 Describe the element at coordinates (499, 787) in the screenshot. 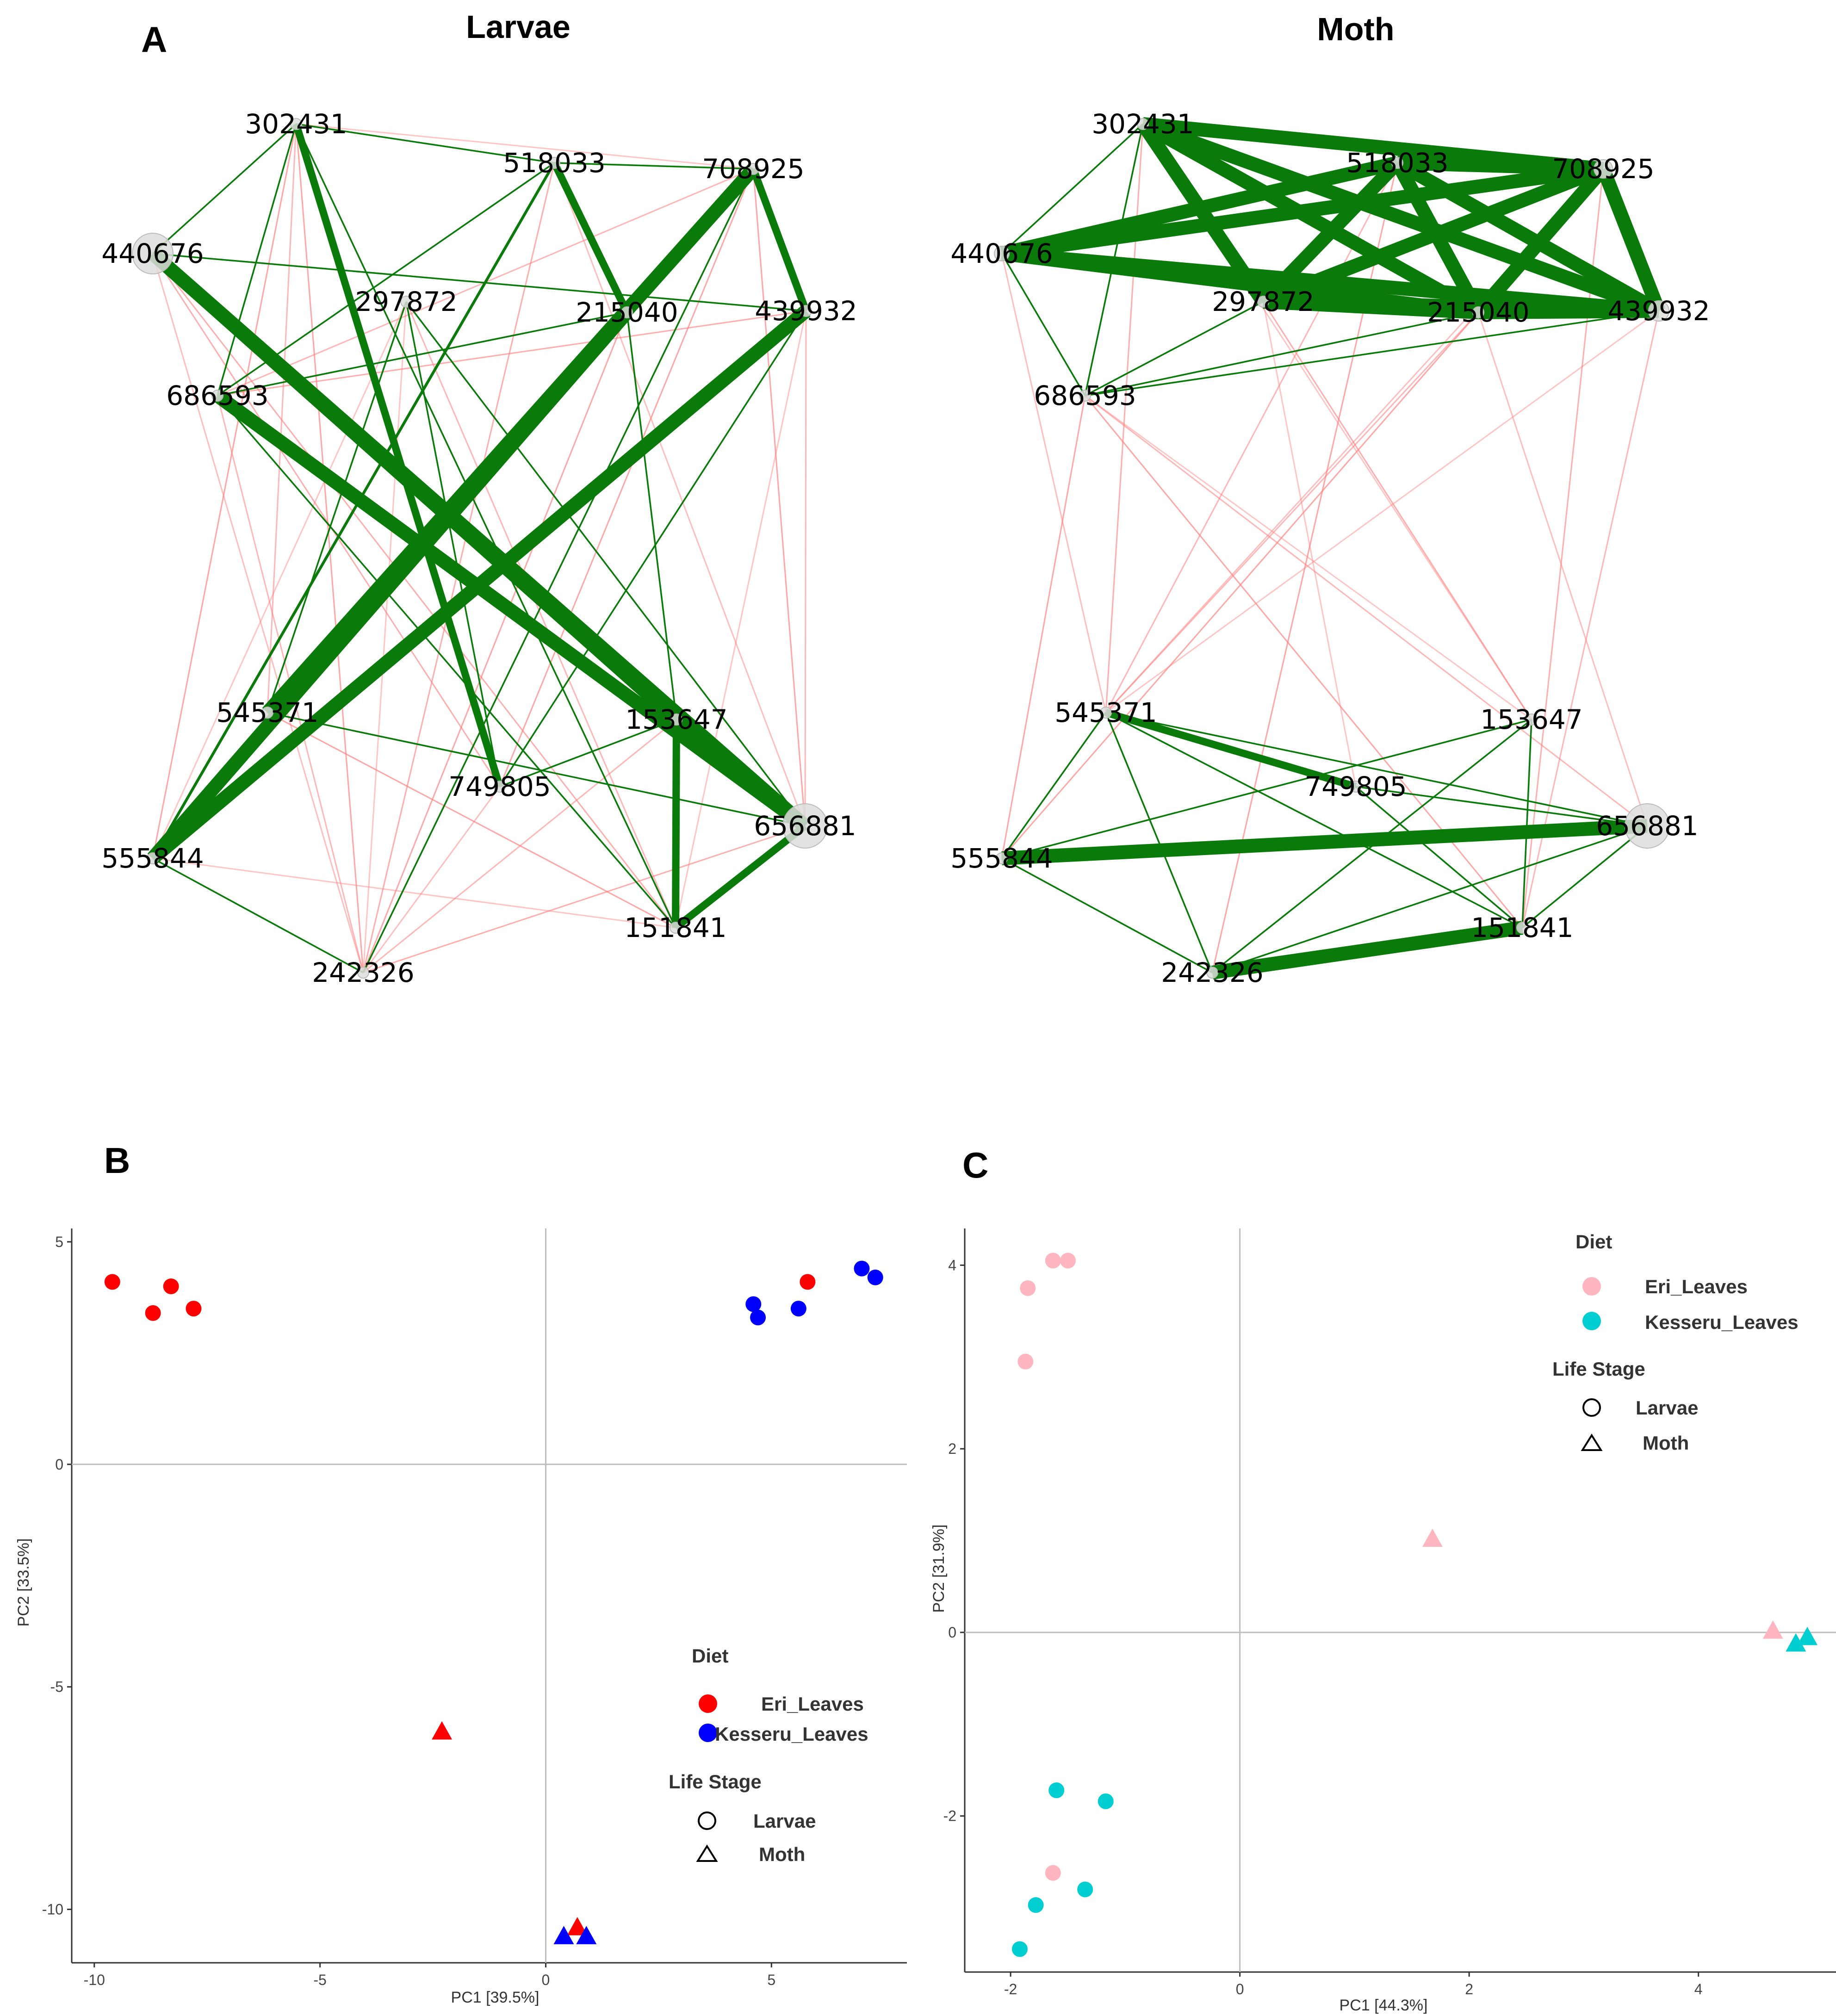

I see `larvae-node-label: 749805` at that location.